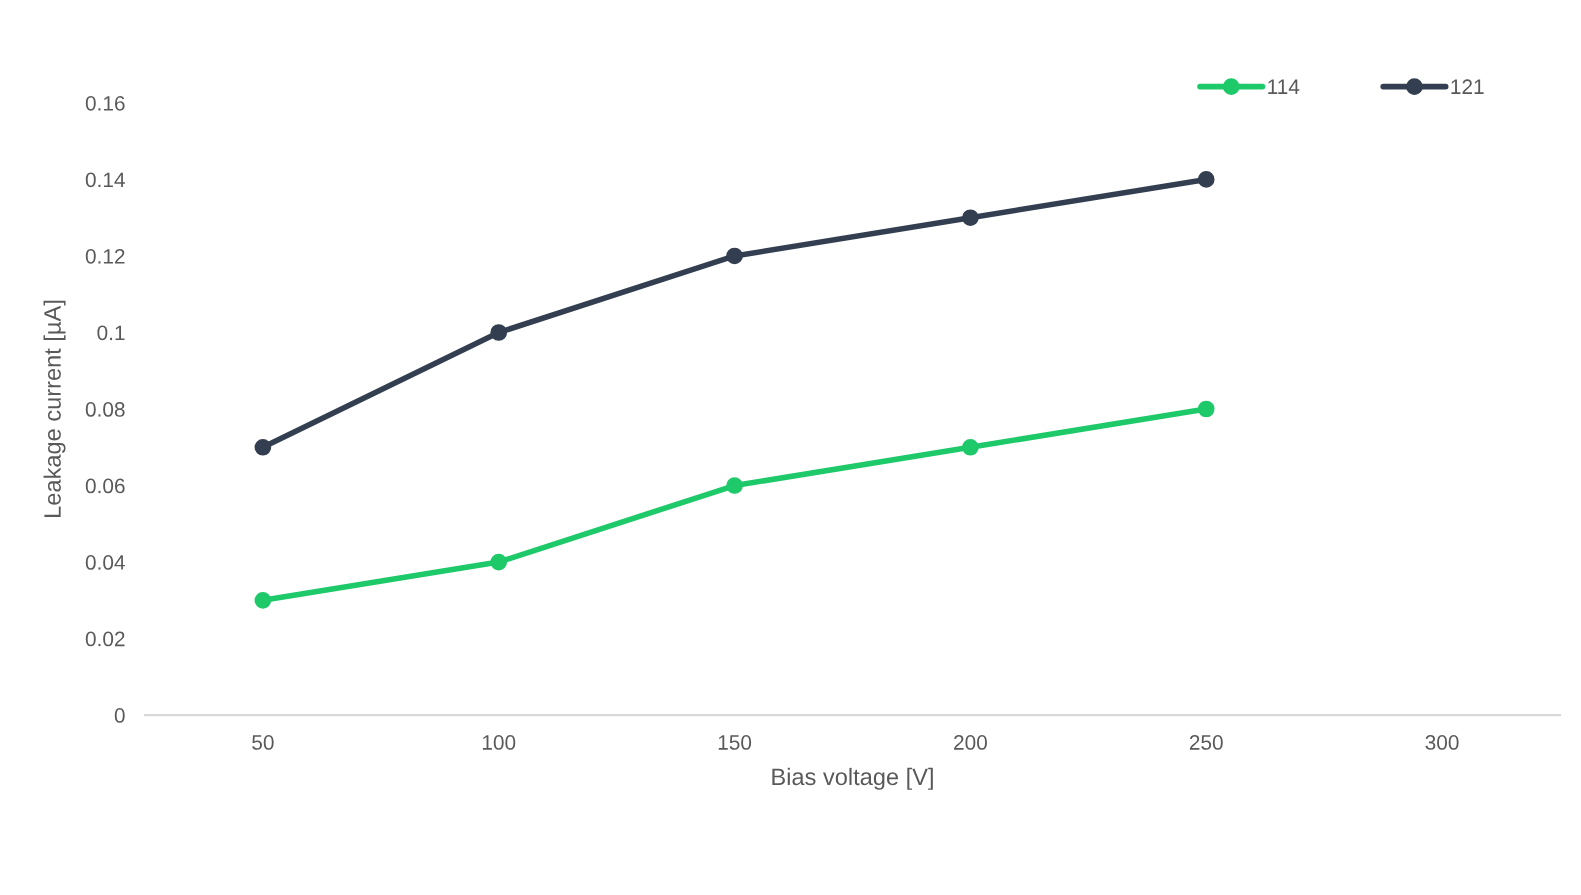 The width and height of the screenshot is (1581, 895). What do you see at coordinates (852, 778) in the screenshot?
I see `x-axis-title: Bias voltage [V]` at bounding box center [852, 778].